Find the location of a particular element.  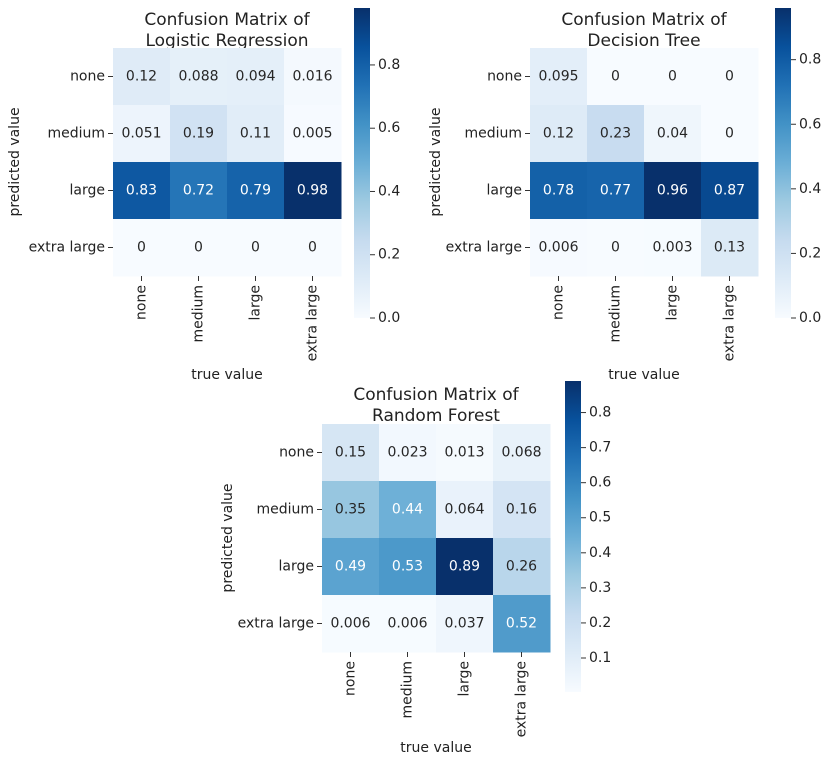

cell-label: 0.064 is located at coordinates (464, 510).